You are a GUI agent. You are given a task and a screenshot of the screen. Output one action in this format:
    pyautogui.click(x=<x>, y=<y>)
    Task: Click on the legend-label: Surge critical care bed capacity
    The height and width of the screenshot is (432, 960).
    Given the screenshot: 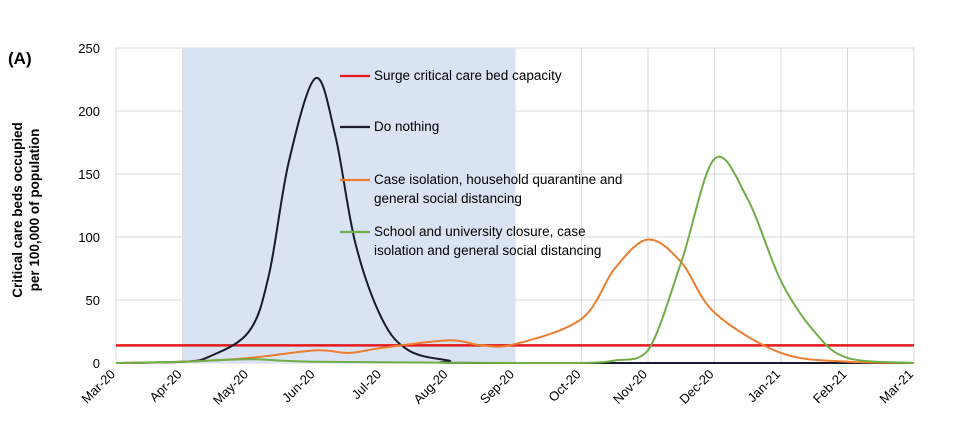 What is the action you would take?
    pyautogui.click(x=468, y=75)
    